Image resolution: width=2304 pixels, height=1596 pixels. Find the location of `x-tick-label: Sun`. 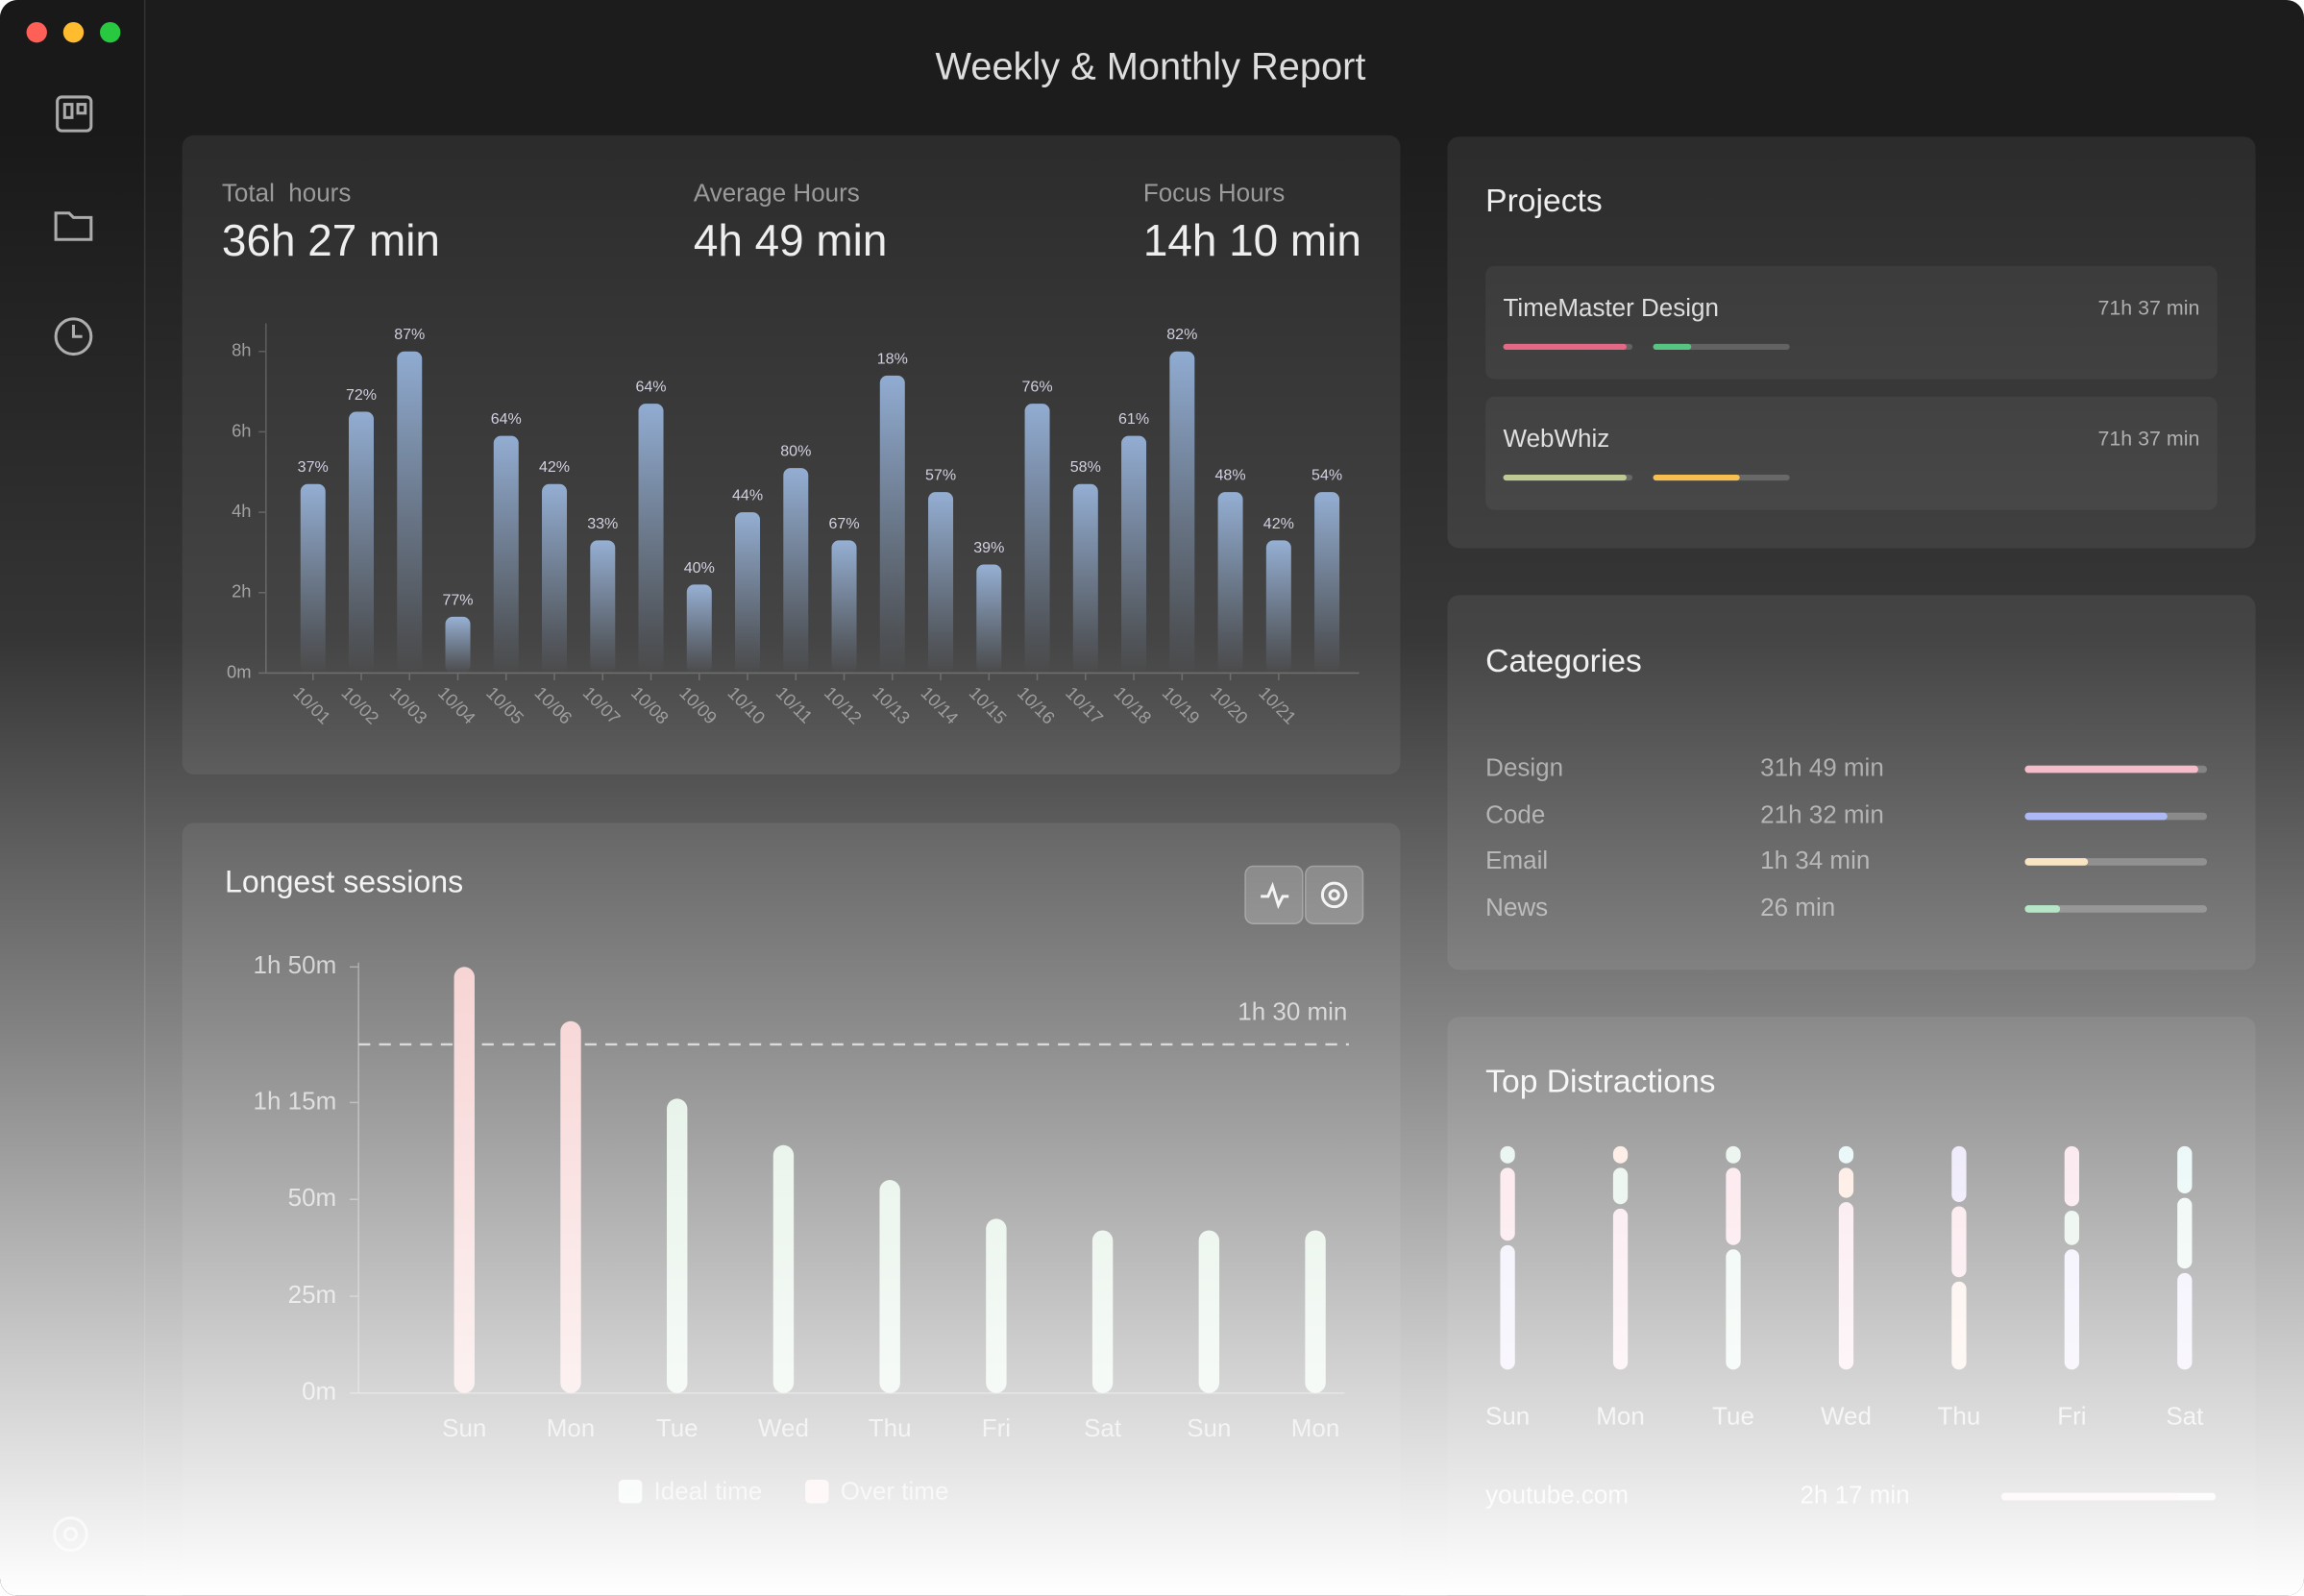

x-tick-label: Sun is located at coordinates (464, 1427).